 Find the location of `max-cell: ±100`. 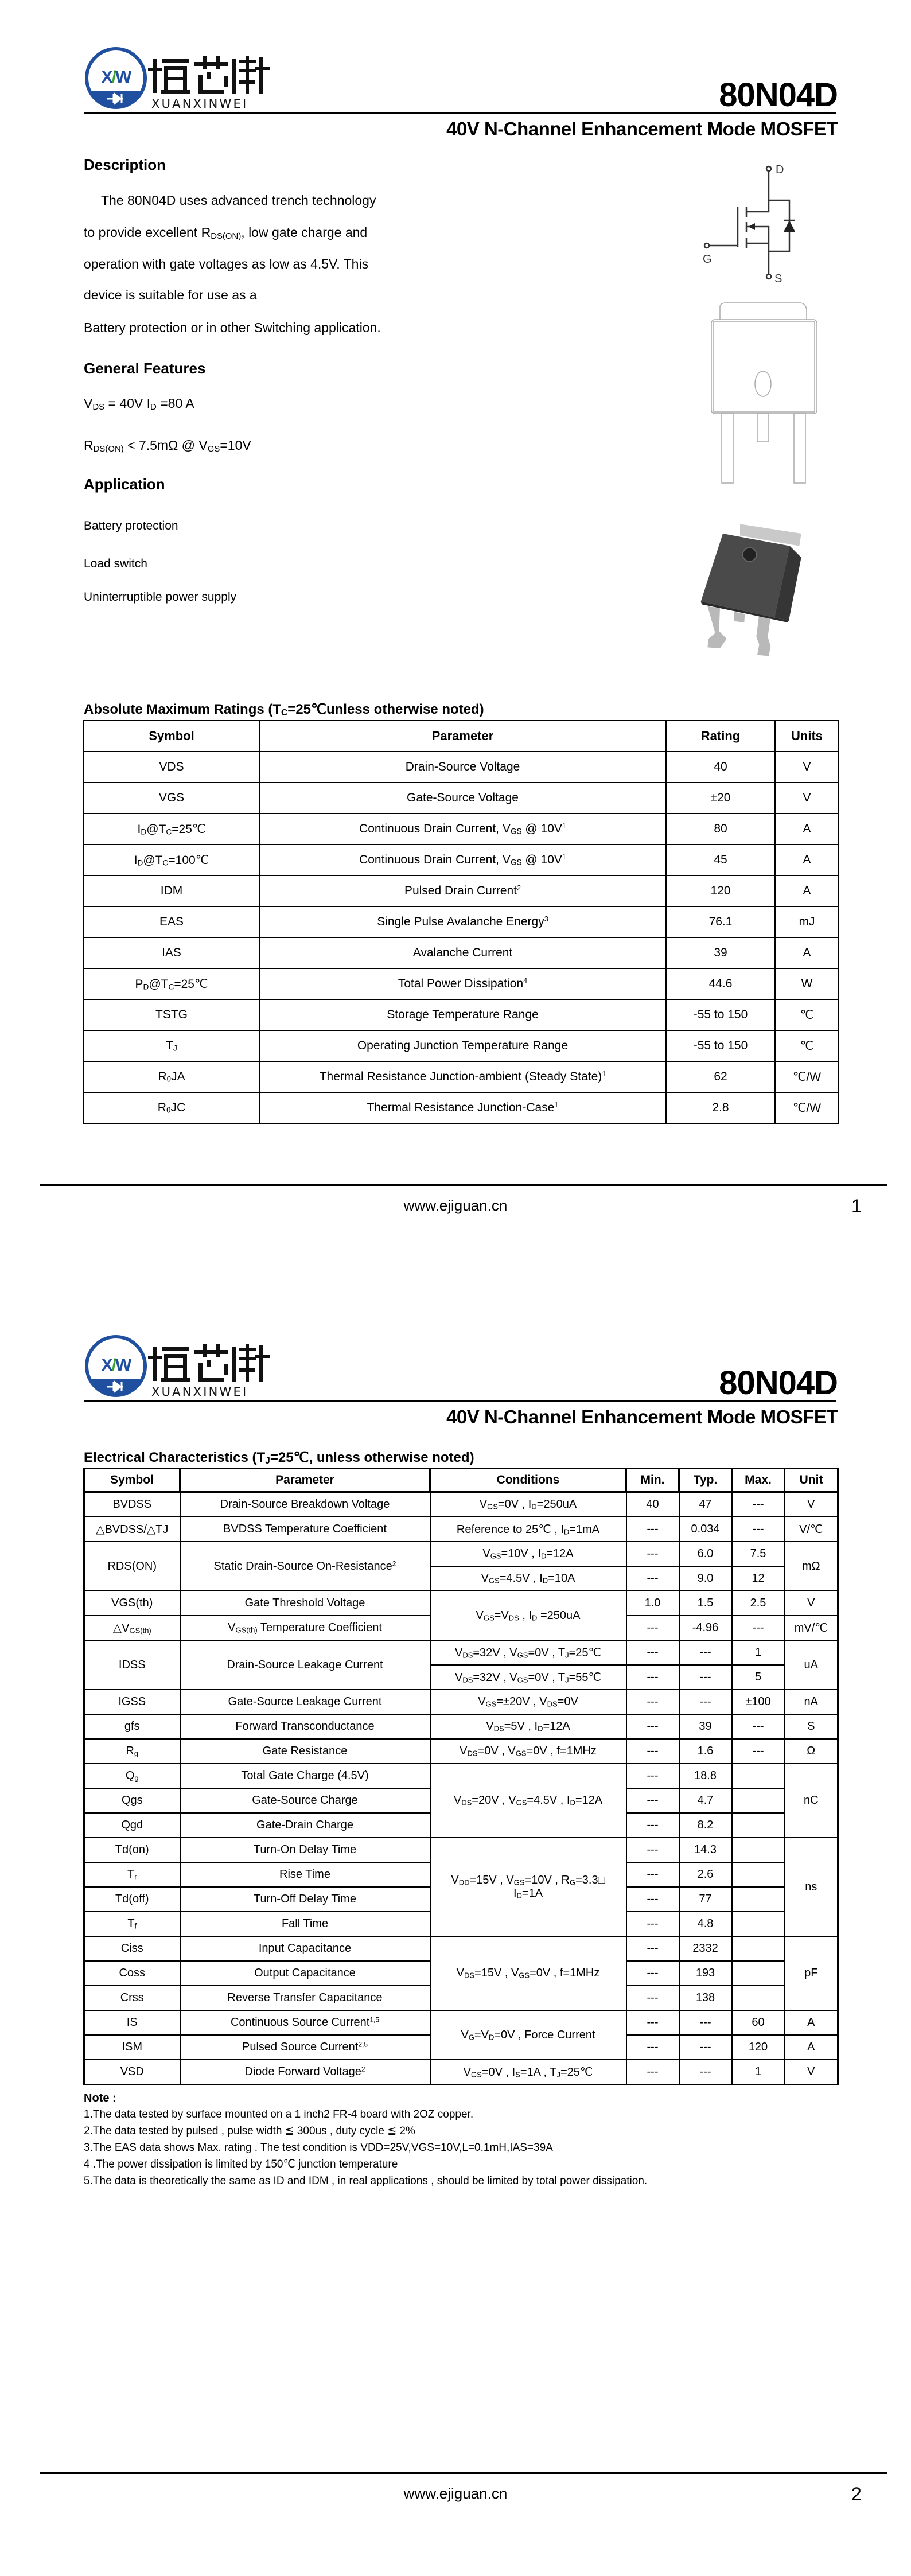

max-cell: ±100 is located at coordinates (758, 1702).